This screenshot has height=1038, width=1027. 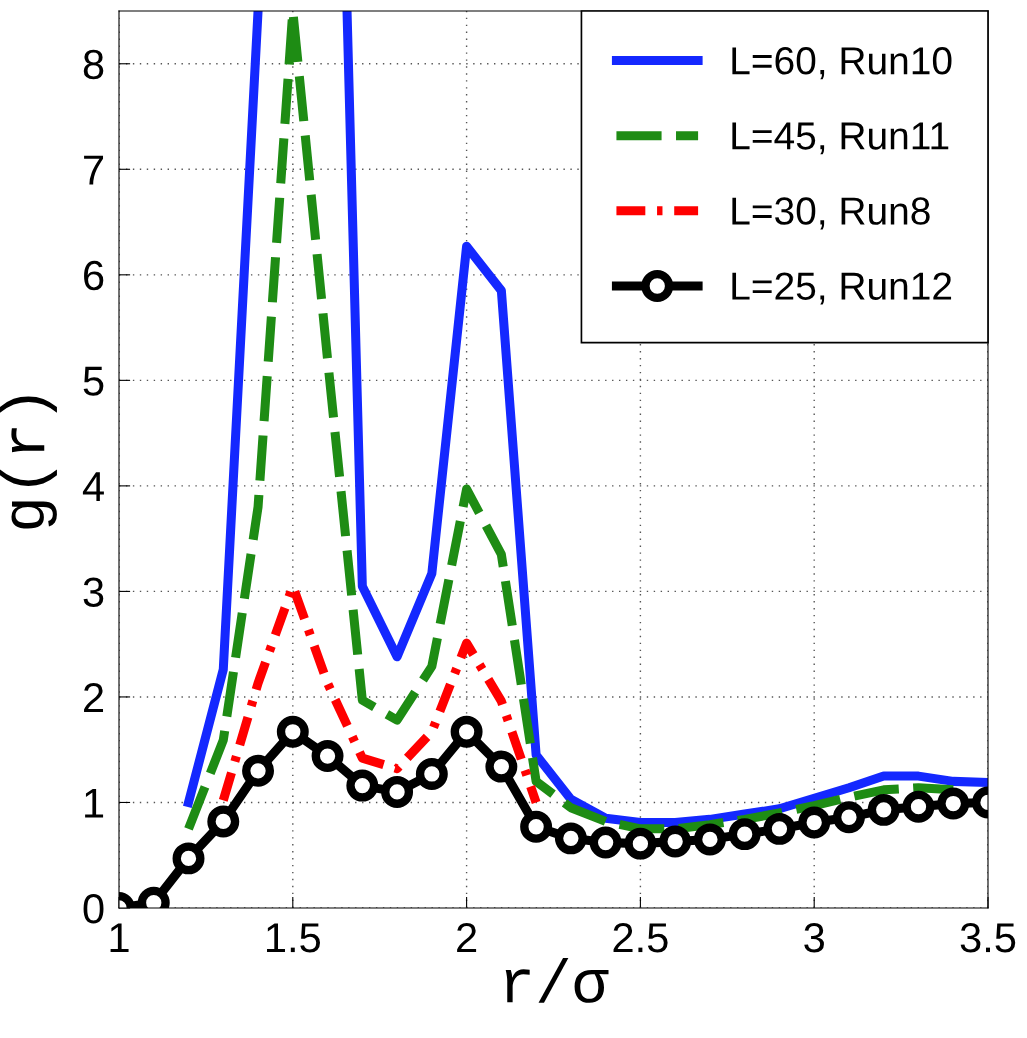 What do you see at coordinates (93, 381) in the screenshot?
I see `y-tick-label: 5` at bounding box center [93, 381].